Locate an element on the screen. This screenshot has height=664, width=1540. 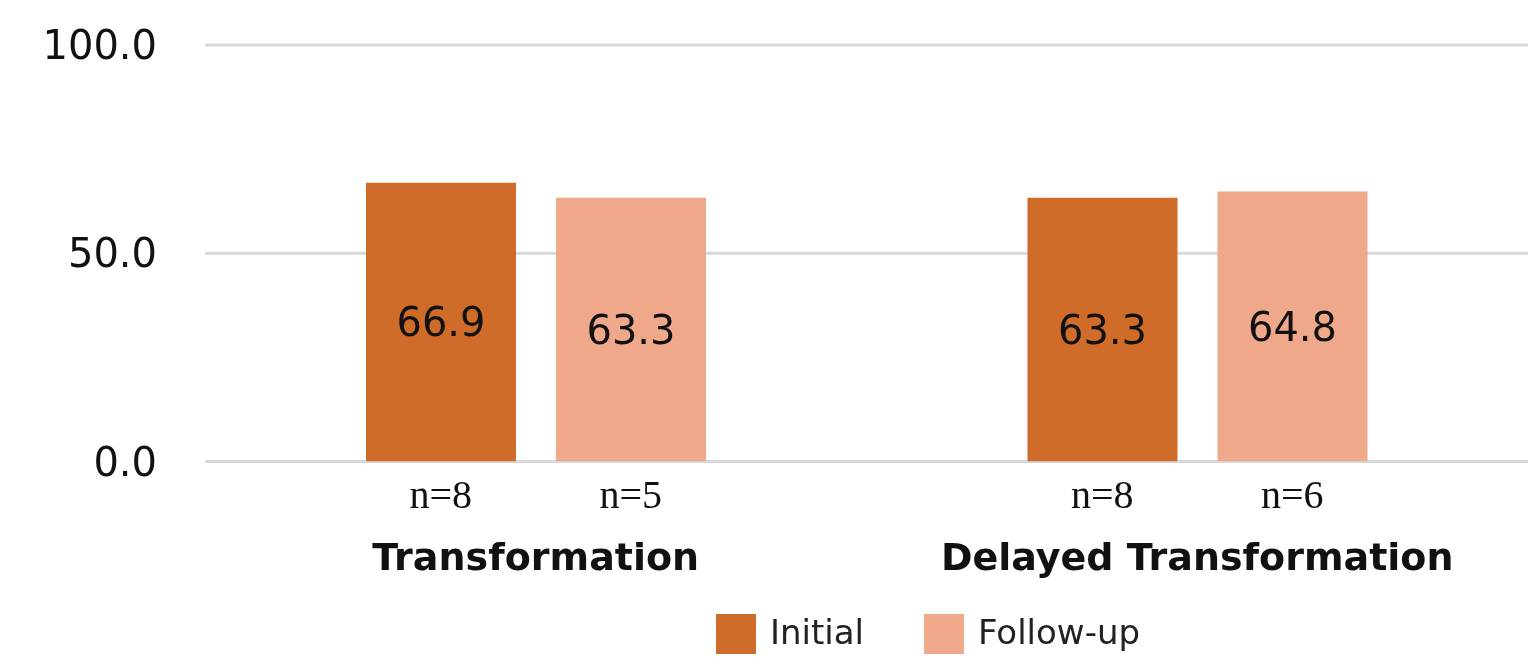
y-tick-label: 50.0 is located at coordinates (112, 253).